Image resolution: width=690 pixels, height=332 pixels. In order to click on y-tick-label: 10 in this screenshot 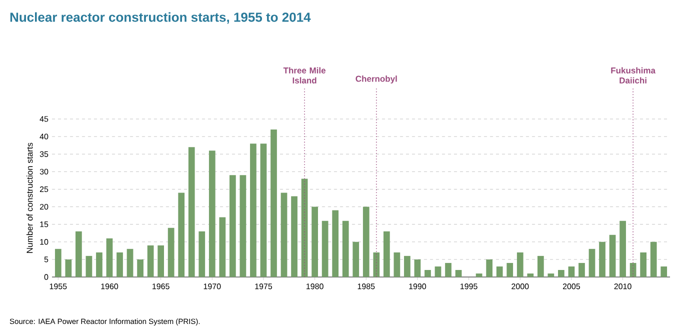, I will do `click(44, 242)`.